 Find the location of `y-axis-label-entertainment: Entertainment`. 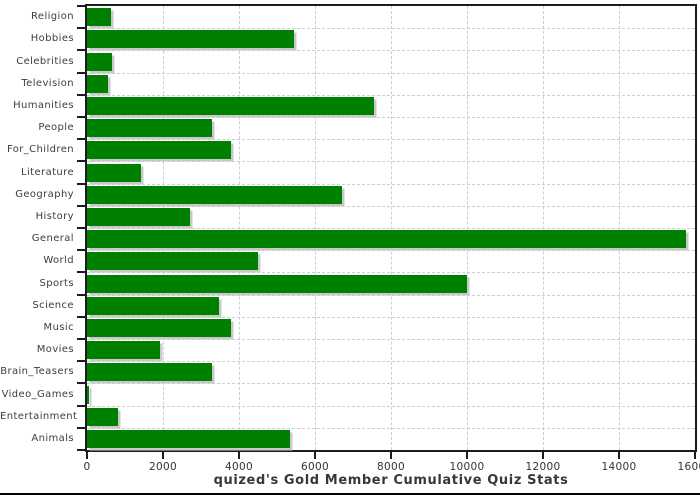

y-axis-label-entertainment: Entertainment is located at coordinates (39, 416).